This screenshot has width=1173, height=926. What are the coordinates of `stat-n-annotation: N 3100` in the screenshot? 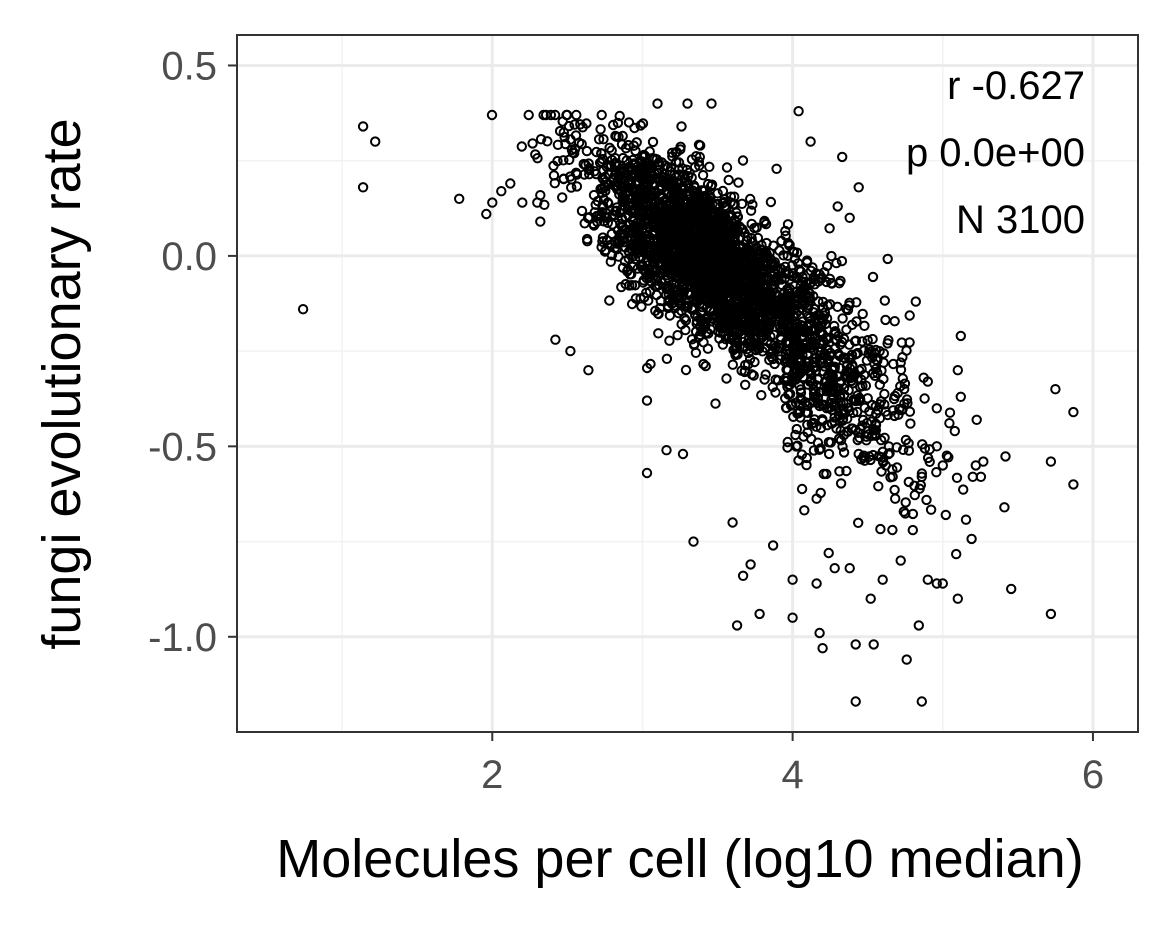 It's located at (1020, 220).